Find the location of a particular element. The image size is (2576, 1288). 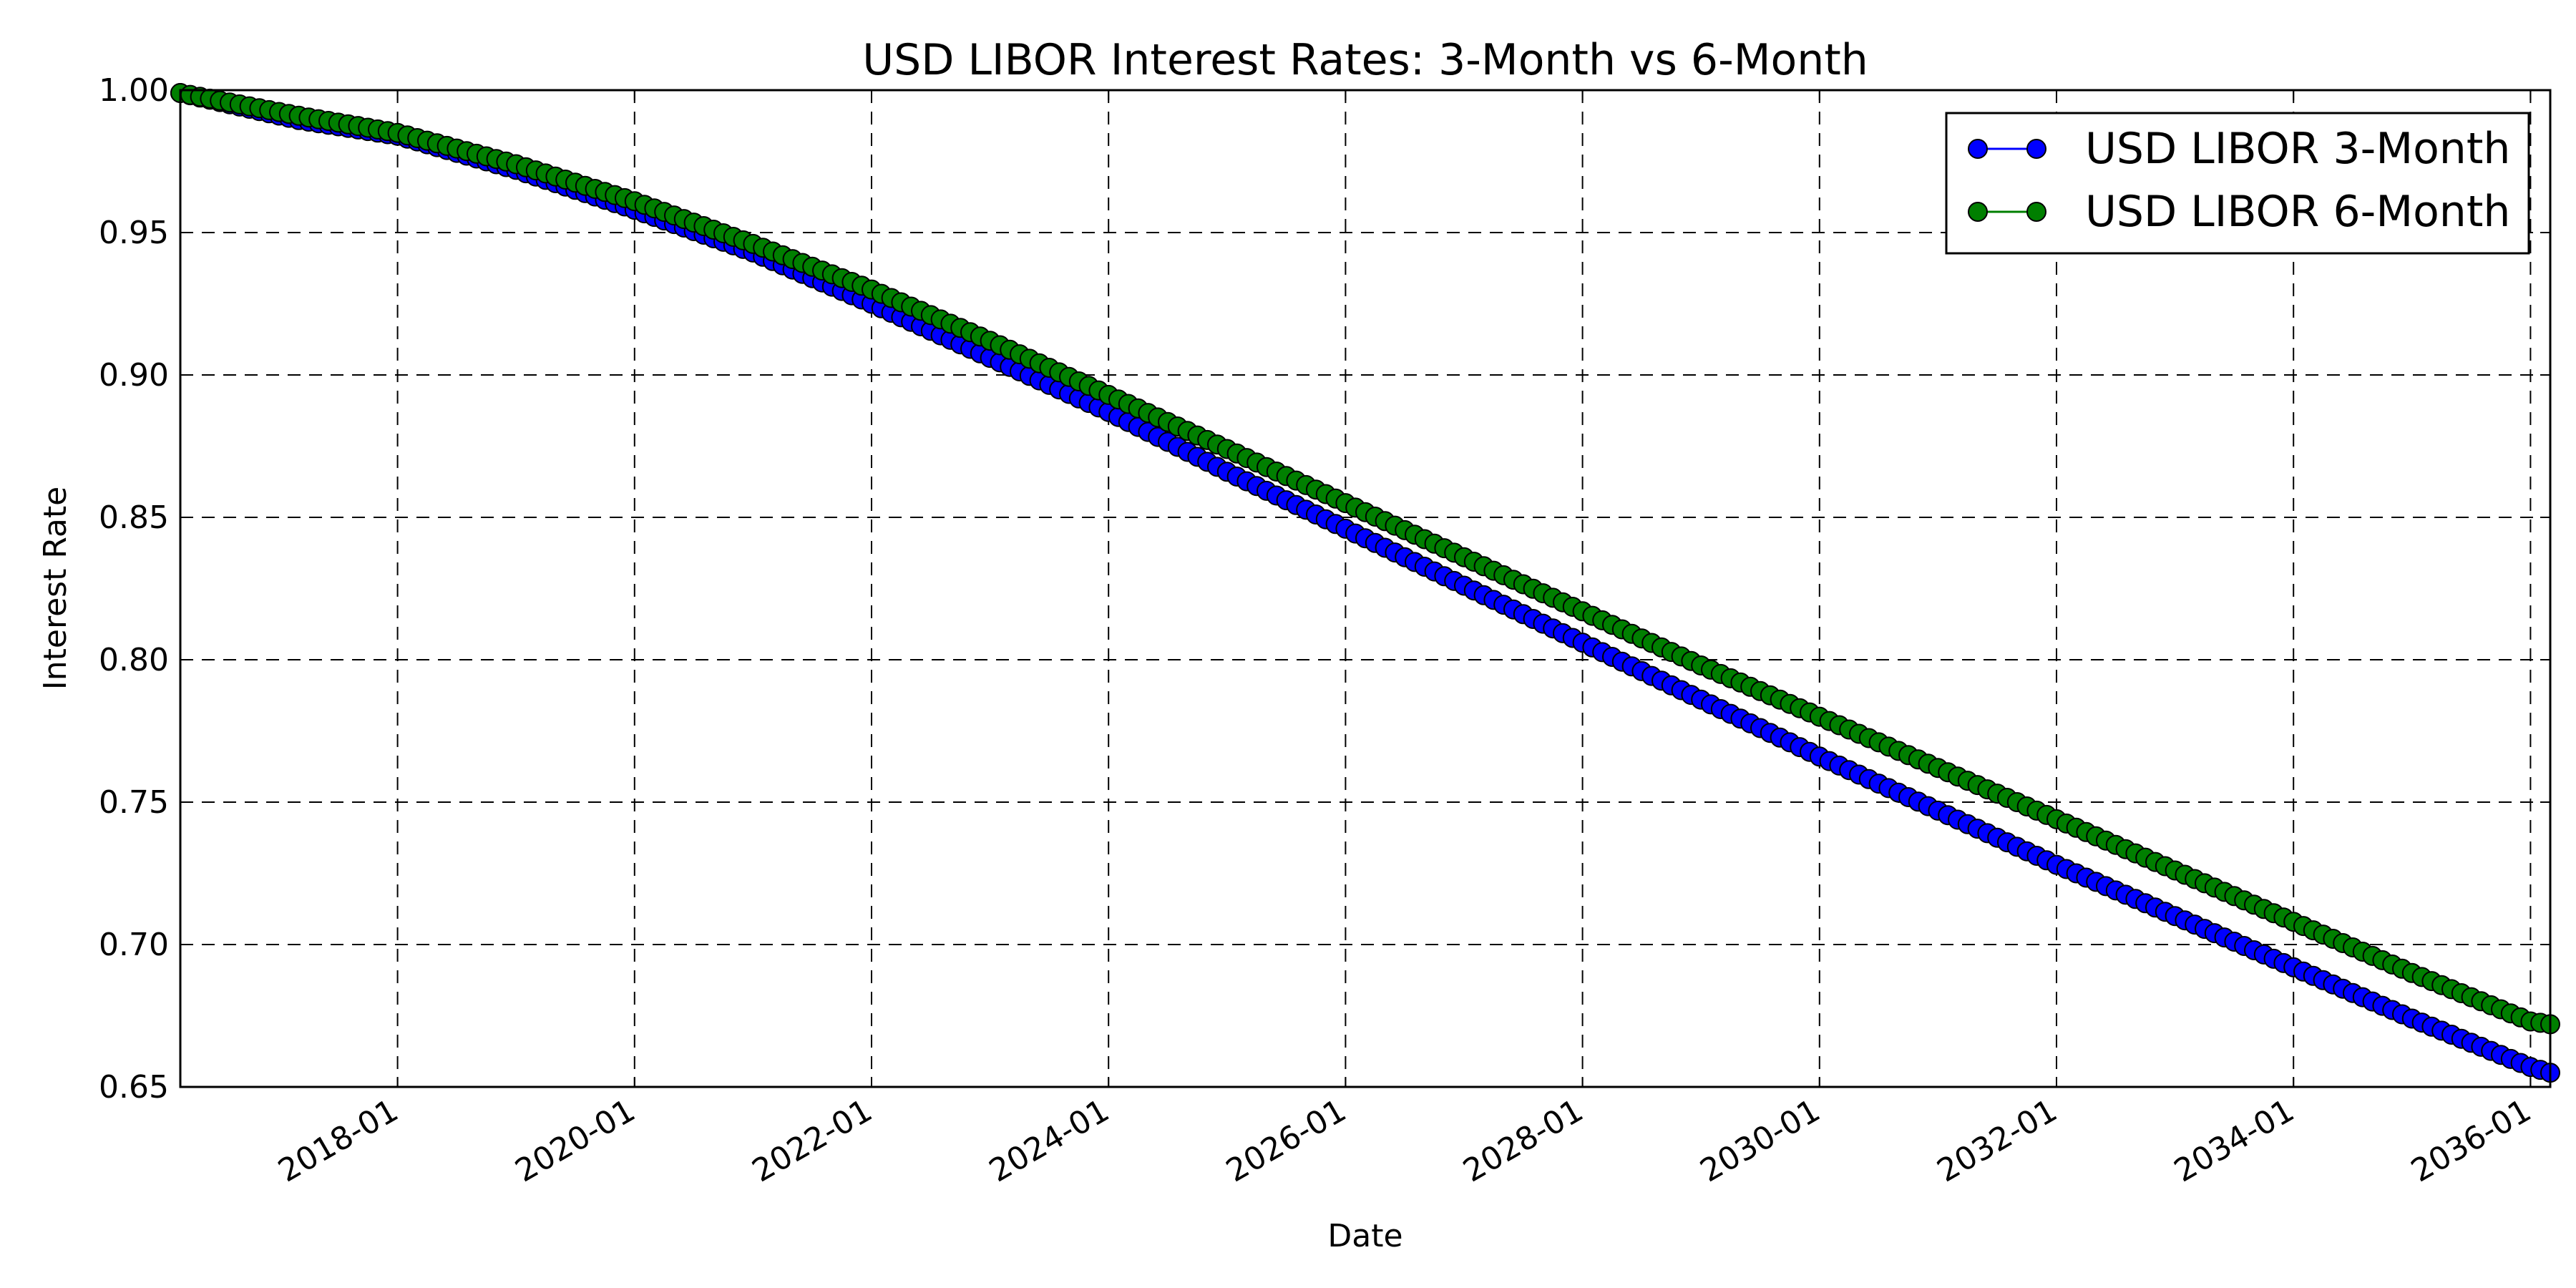

y-tick-label: 0.65 is located at coordinates (134, 1087).